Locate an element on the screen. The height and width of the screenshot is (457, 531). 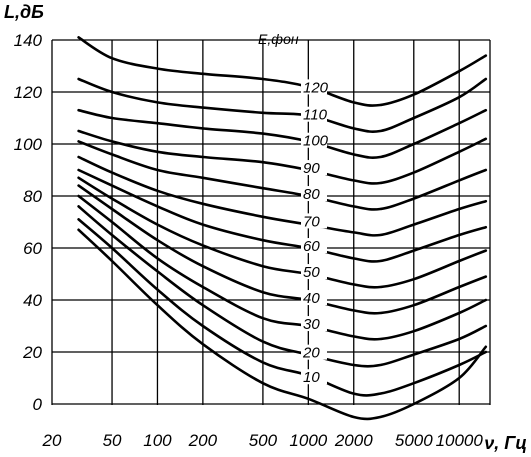
x-tick-label: 20 is located at coordinates (52, 440).